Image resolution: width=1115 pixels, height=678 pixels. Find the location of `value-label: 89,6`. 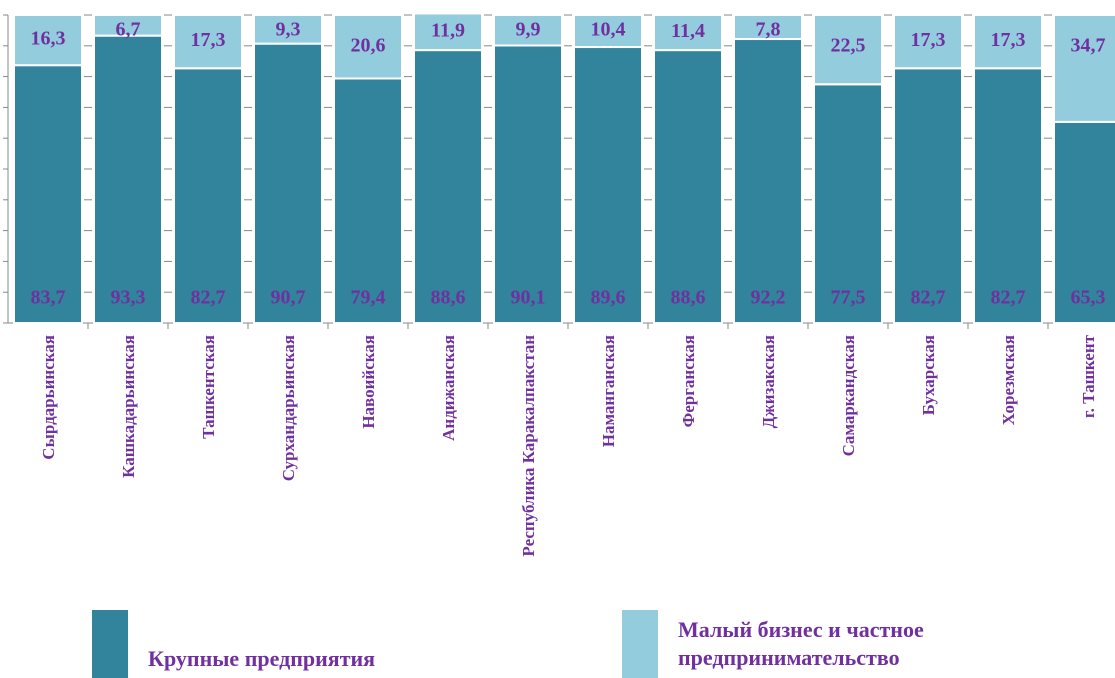

value-label: 89,6 is located at coordinates (608, 298).